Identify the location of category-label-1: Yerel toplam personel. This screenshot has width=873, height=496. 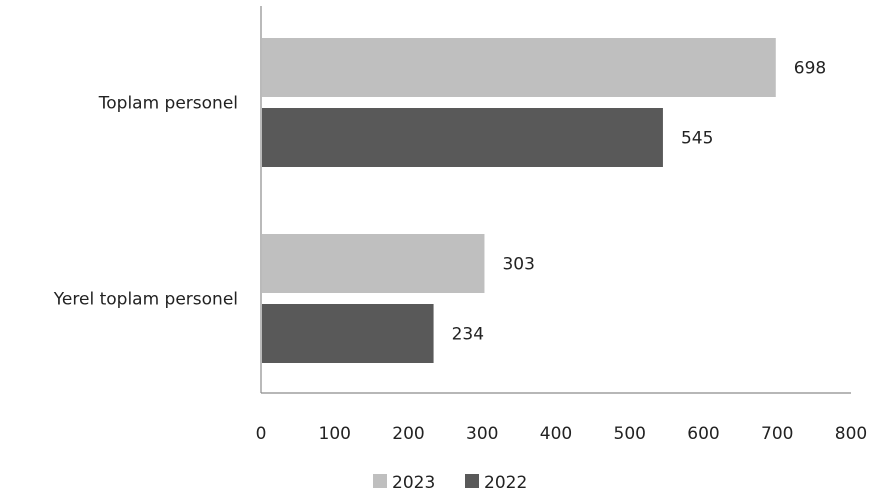
(145, 300).